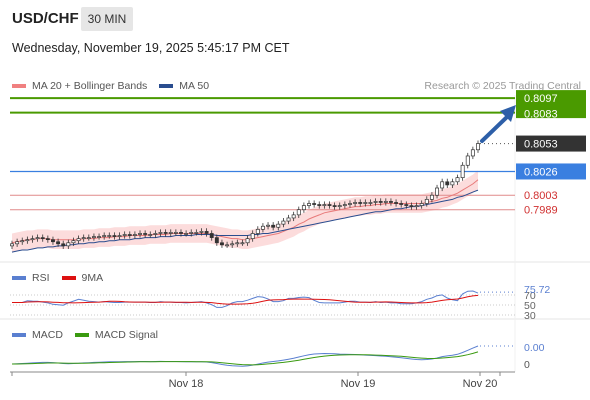  I want to click on legend-macd: MACD, so click(37, 335).